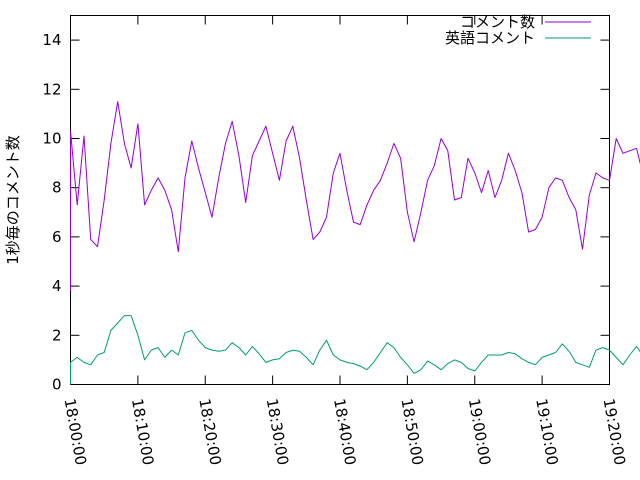 The image size is (640, 480). Describe the element at coordinates (614, 431) in the screenshot. I see `x-tick-label: 19:20:00` at that location.